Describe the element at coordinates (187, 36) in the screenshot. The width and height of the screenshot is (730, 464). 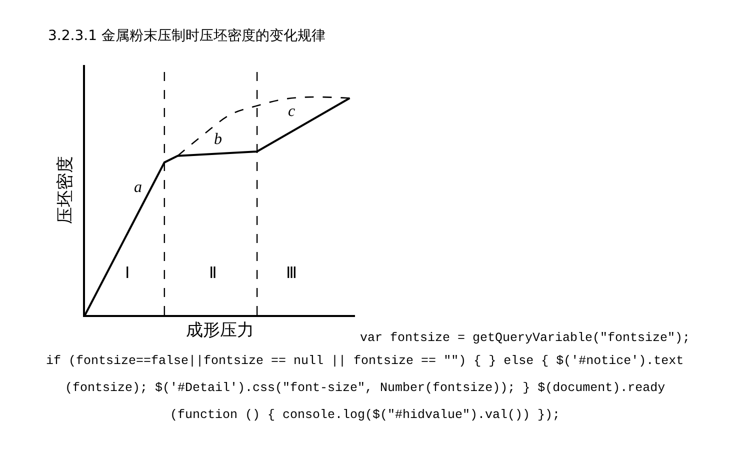
I see `chart-title: 3.2.3.1 金属粉末压制时压坯密度的变化规律` at that location.